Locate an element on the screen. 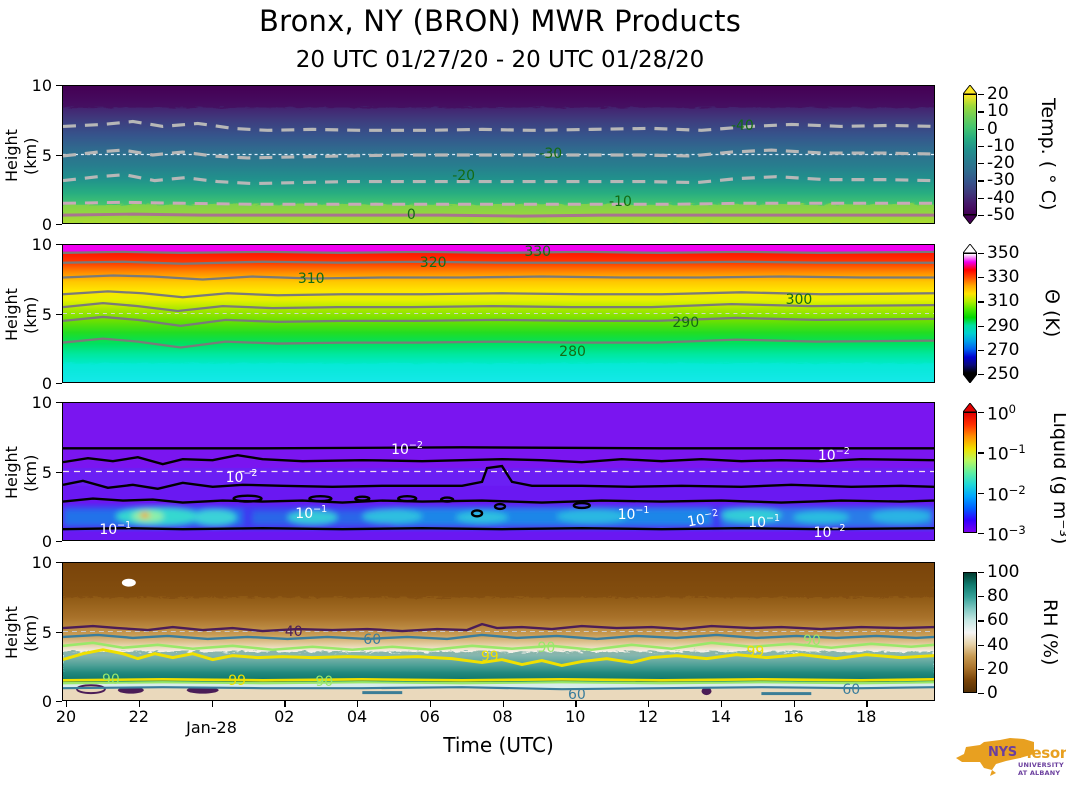 The width and height of the screenshot is (1066, 806). x-tick-label: 12 is located at coordinates (648, 716).